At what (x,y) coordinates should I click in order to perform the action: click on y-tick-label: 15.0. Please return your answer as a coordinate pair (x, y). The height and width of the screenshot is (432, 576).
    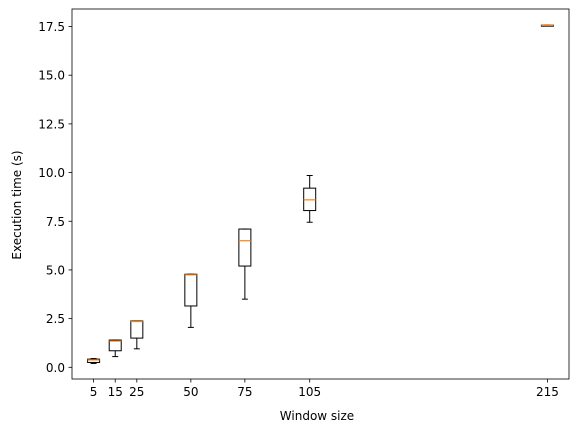
    Looking at the image, I should click on (51, 76).